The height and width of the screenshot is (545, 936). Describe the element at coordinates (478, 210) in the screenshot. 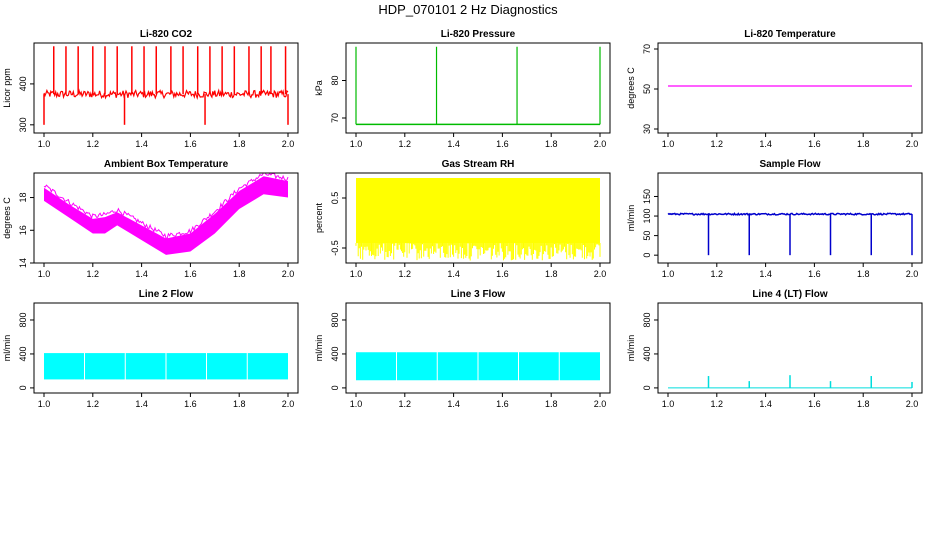

I see `rh-band` at that location.